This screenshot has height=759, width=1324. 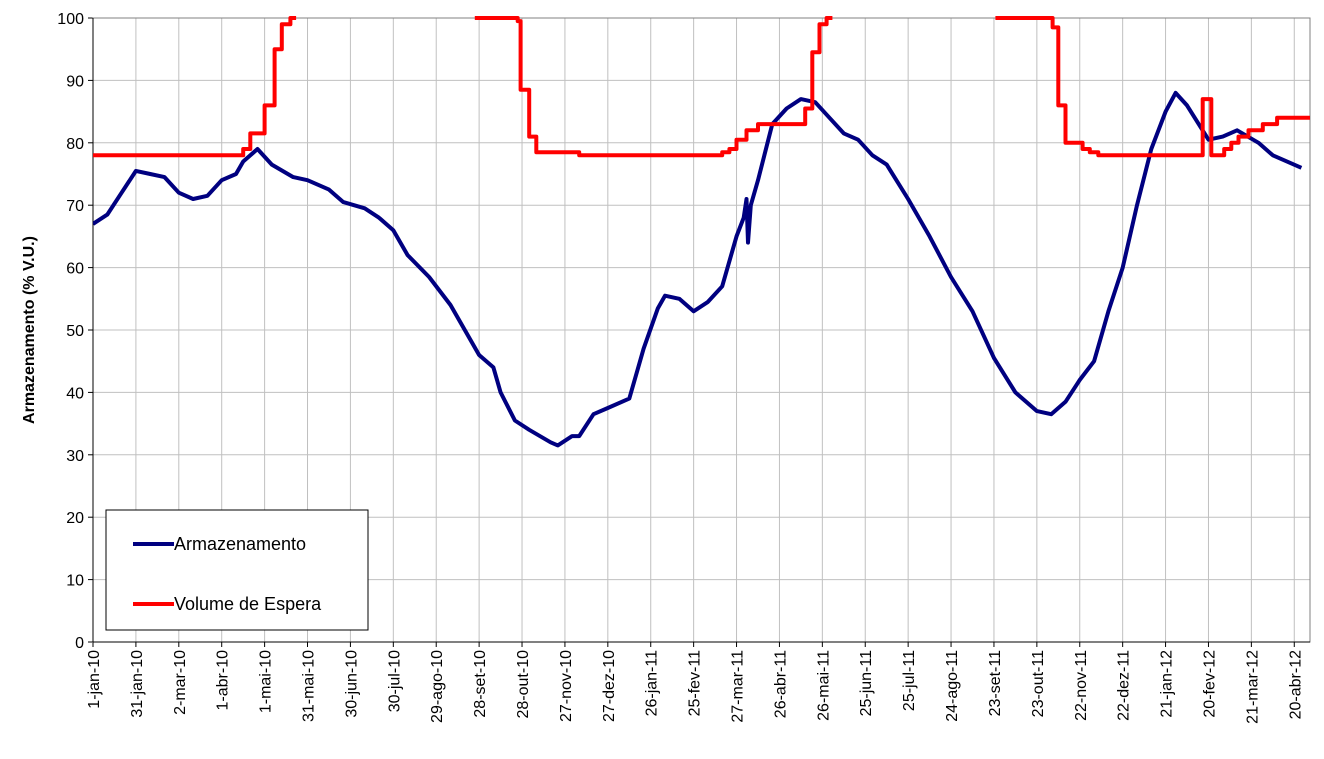 I want to click on y-tick-label: 100, so click(x=70, y=19).